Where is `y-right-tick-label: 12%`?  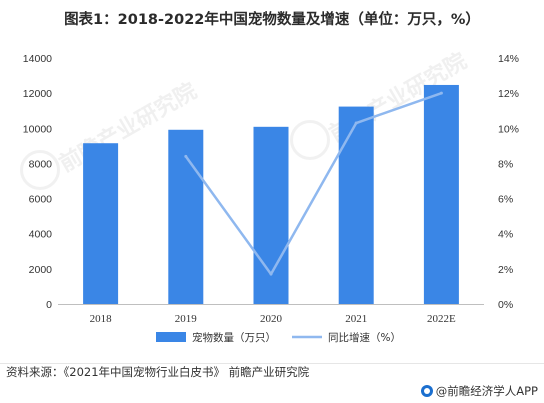 y-right-tick-label: 12% is located at coordinates (508, 94).